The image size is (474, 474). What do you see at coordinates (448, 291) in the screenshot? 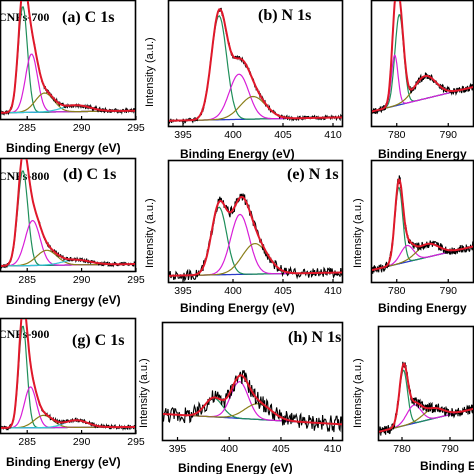
I see `x-tick-label-f-790: 790` at bounding box center [448, 291].